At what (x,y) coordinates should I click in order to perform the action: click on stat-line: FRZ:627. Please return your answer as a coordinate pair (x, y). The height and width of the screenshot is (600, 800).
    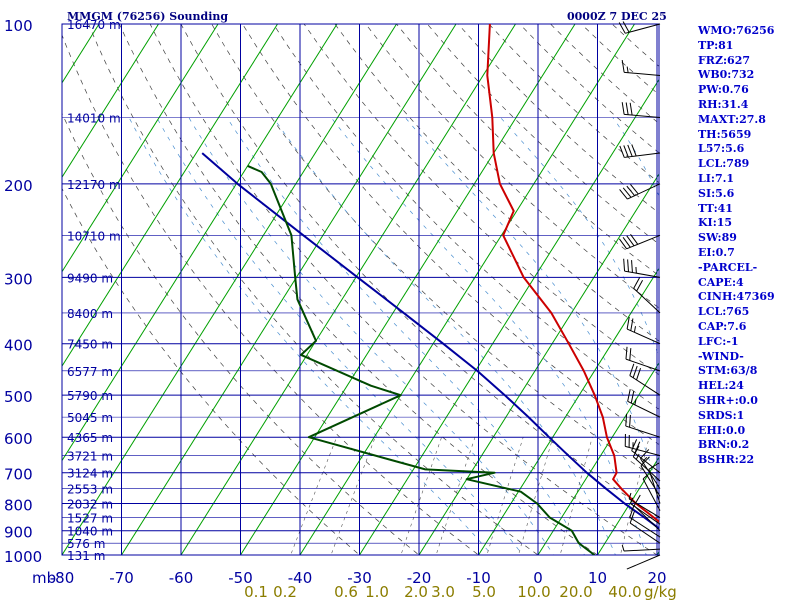
    Looking at the image, I should click on (724, 60).